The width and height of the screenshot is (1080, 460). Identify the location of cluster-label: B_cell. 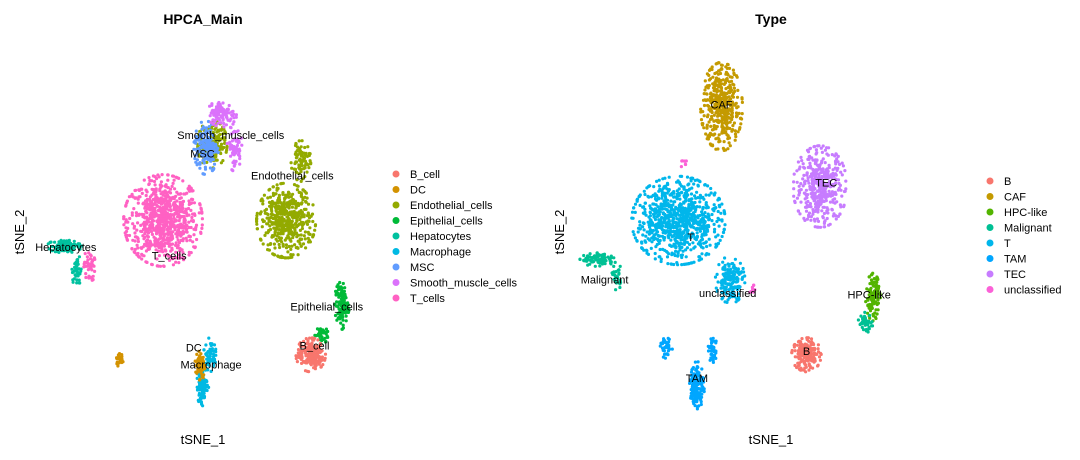
(315, 347).